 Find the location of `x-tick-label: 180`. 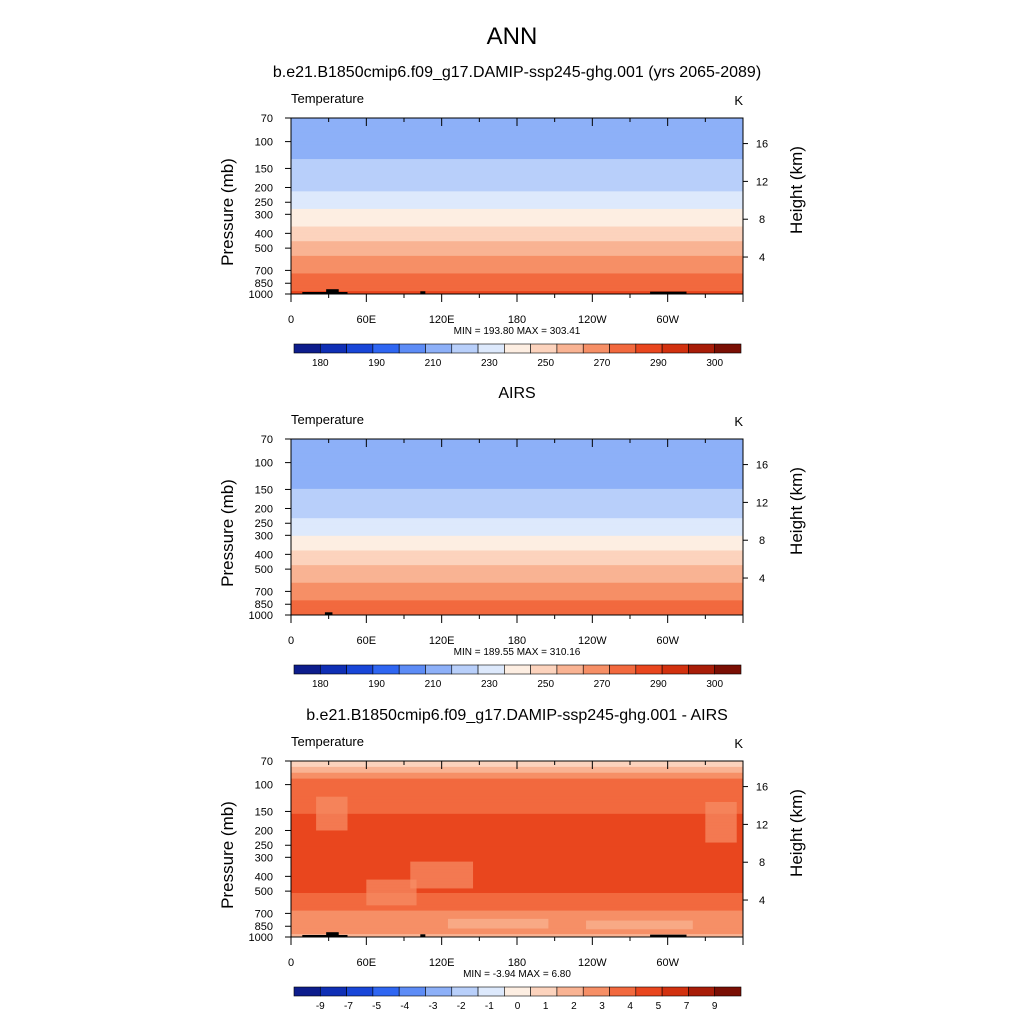

x-tick-label: 180 is located at coordinates (517, 963).